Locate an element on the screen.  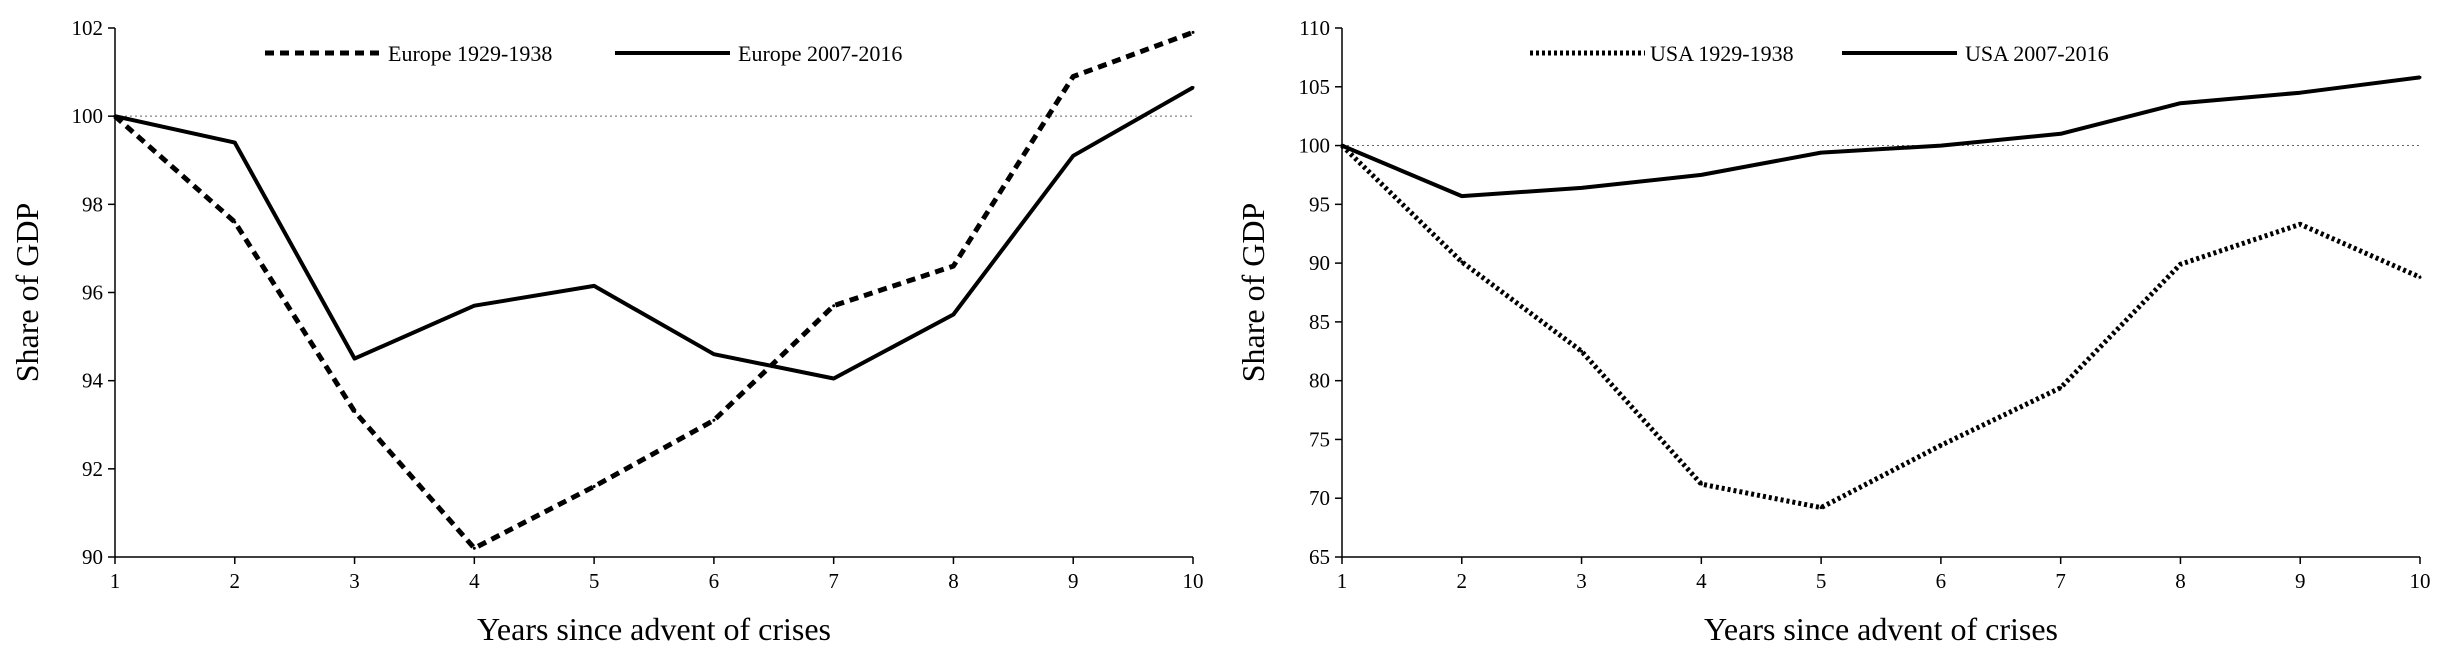
y-tick-label: 95 is located at coordinates (1319, 204).